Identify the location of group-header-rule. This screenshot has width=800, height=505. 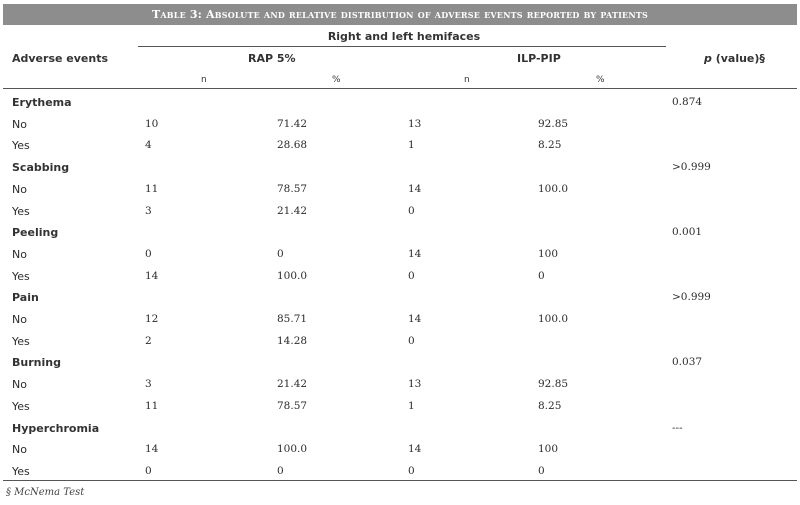
(402, 46).